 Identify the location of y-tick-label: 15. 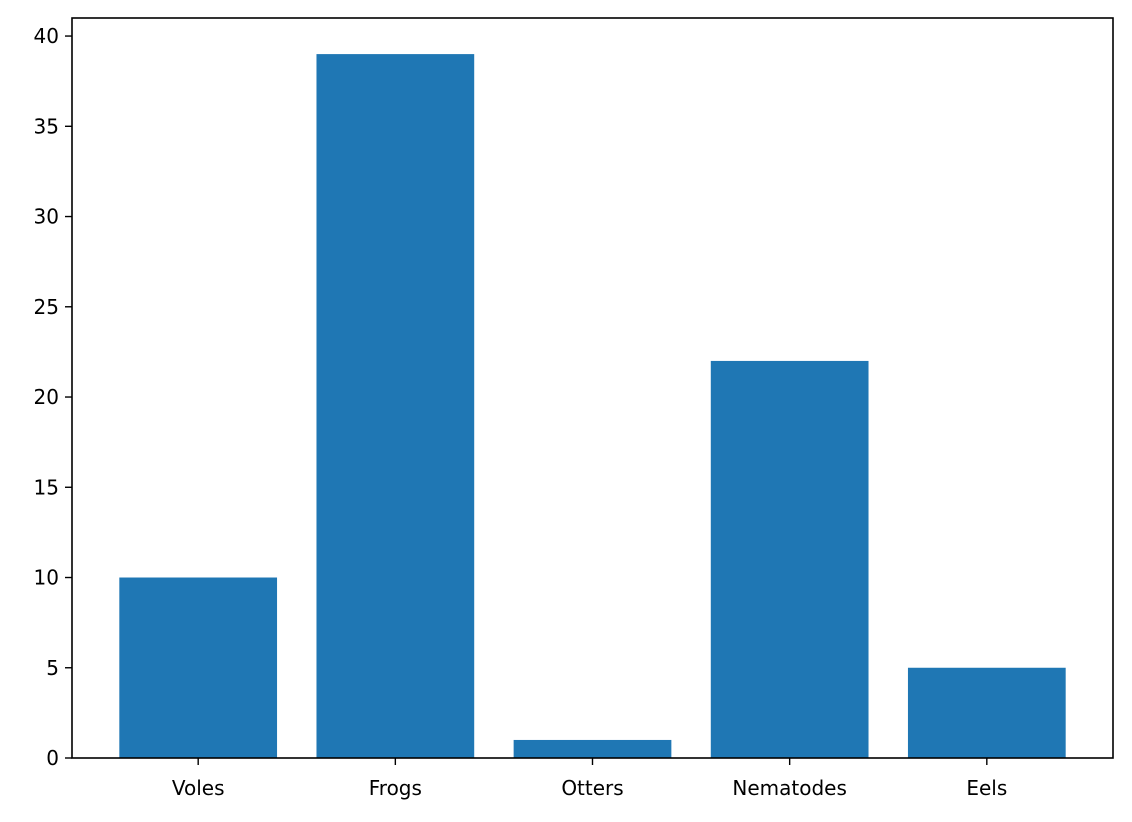
(46, 487).